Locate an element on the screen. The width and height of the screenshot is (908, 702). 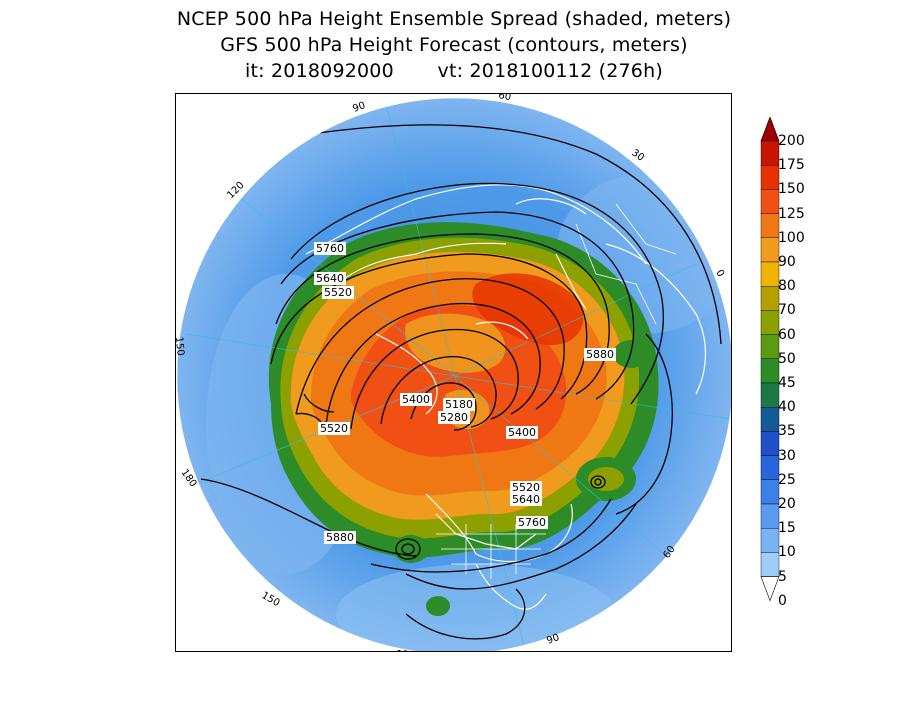
colorbar-level-label: 60 is located at coordinates (787, 334).